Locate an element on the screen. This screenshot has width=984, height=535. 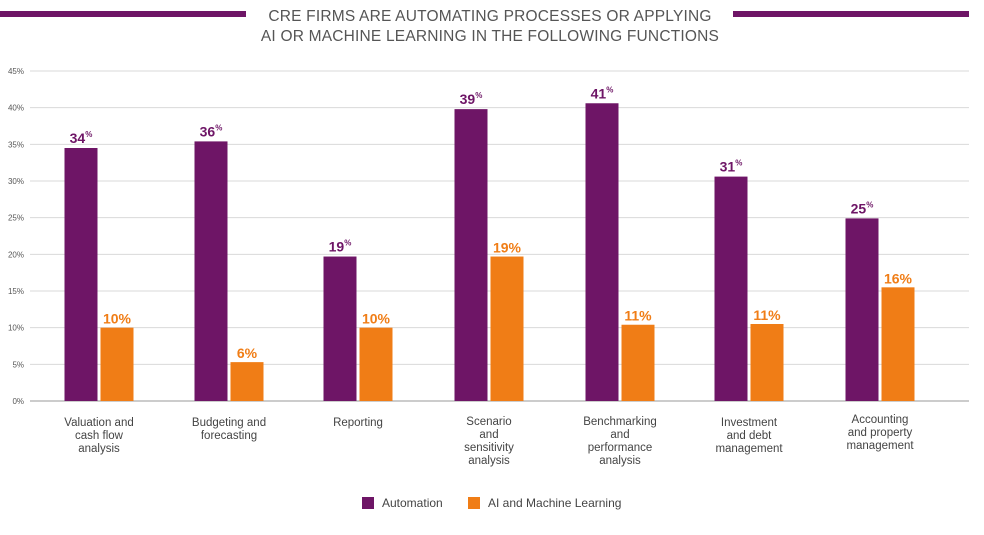
y-tick-label: 15% is located at coordinates (16, 291).